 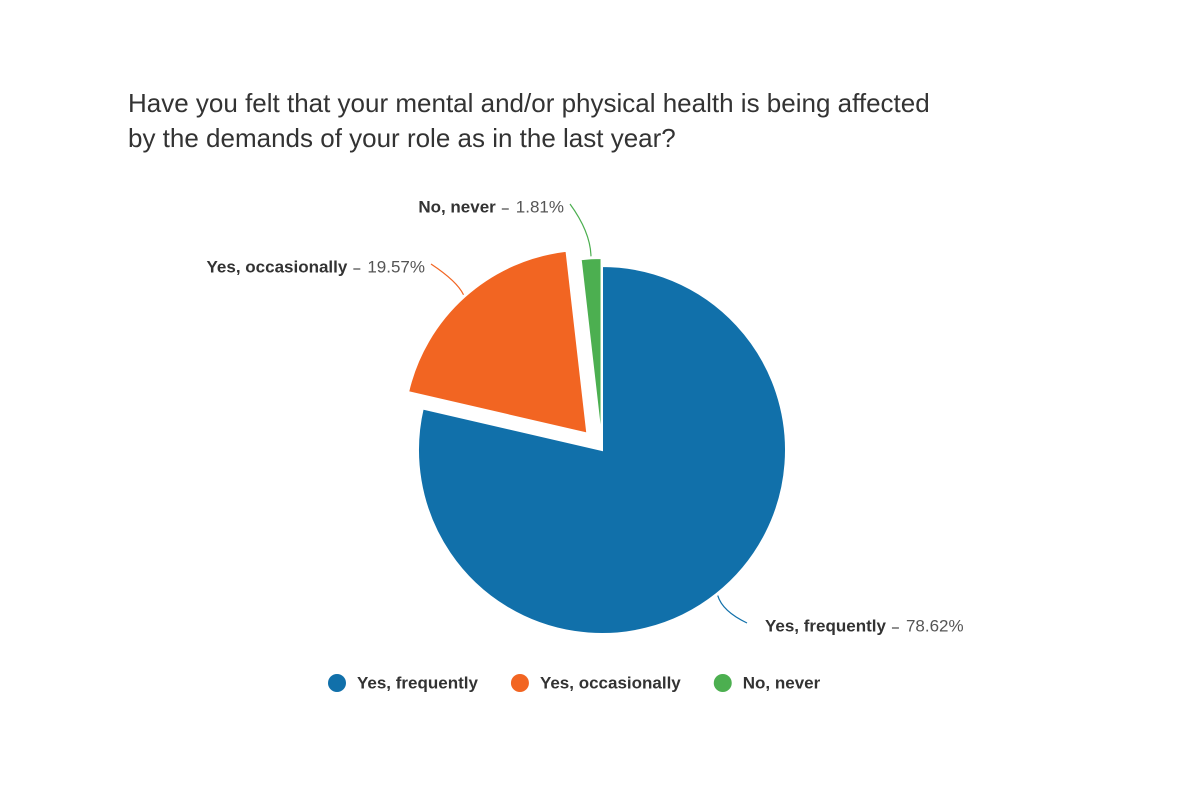 What do you see at coordinates (457, 206) in the screenshot?
I see `slice-label-name: No, never` at bounding box center [457, 206].